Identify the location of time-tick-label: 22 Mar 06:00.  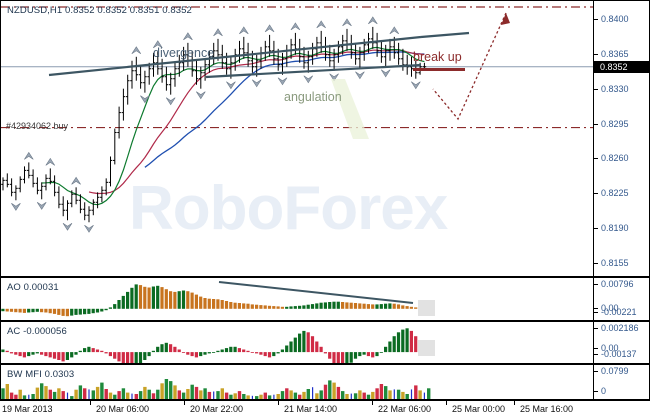
(405, 409).